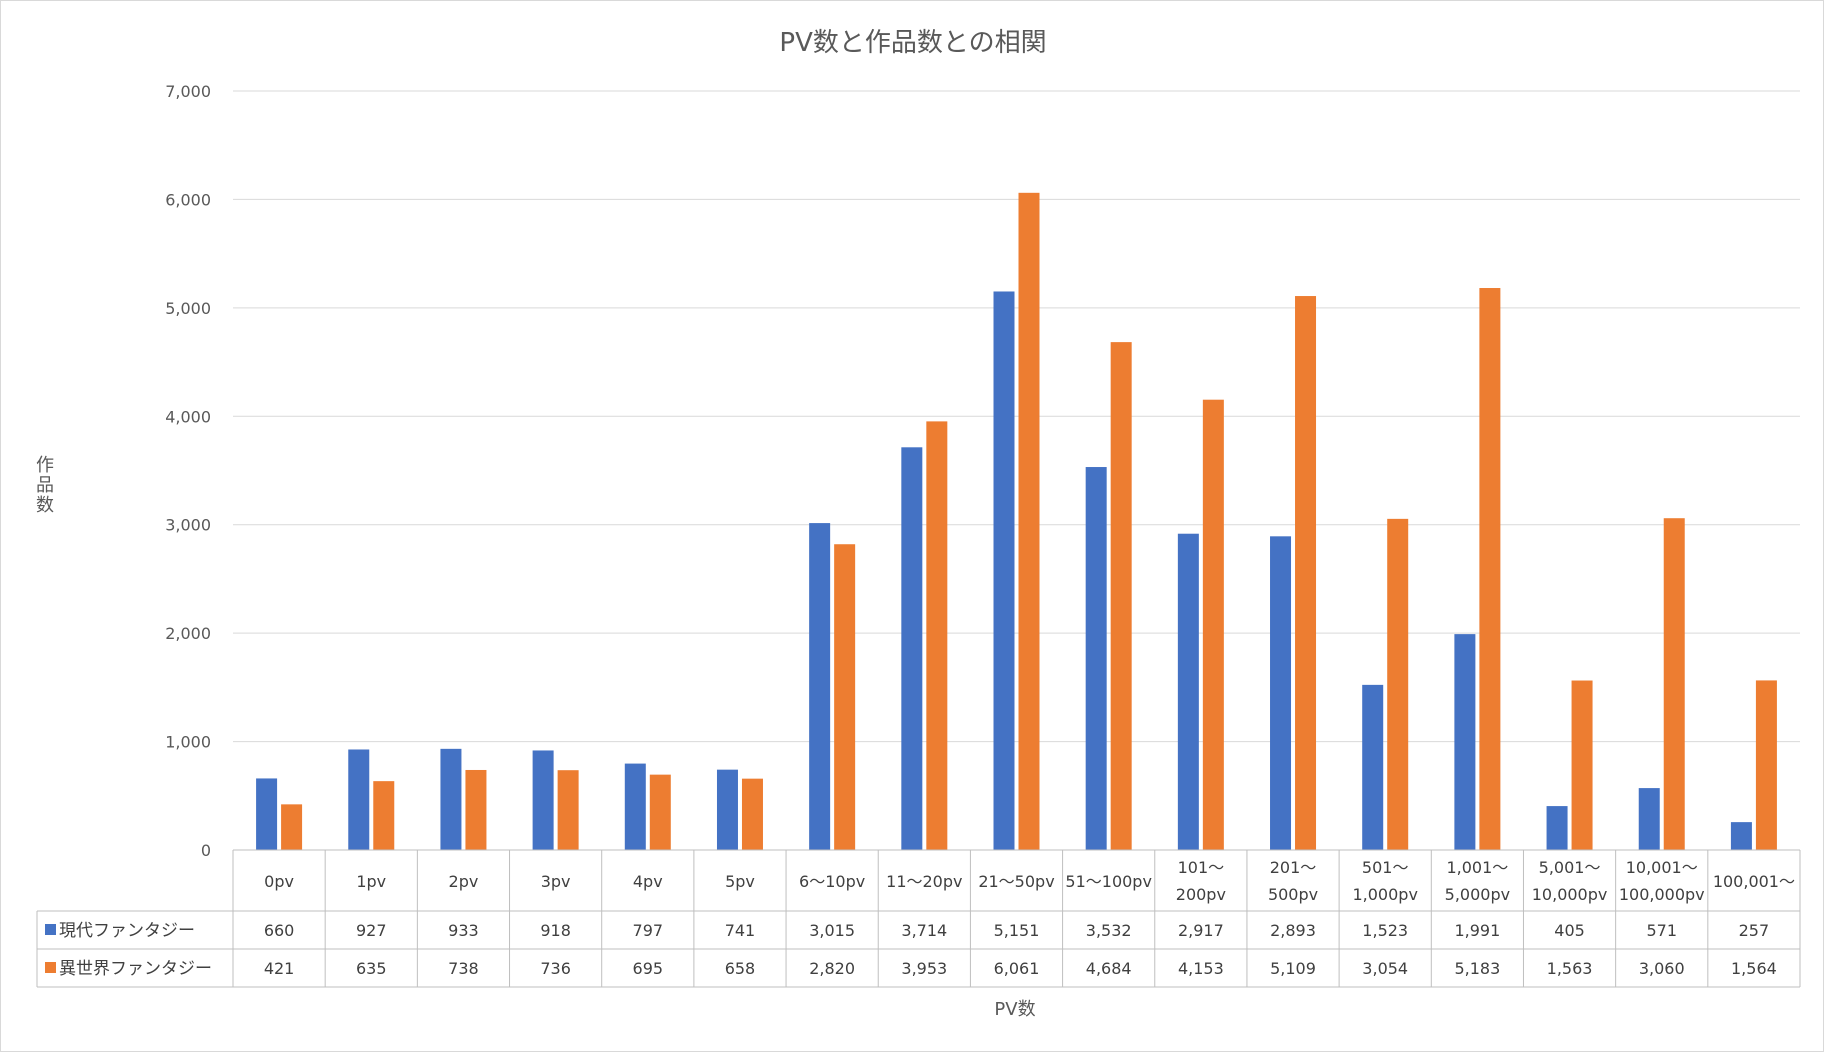  Describe the element at coordinates (924, 881) in the screenshot. I see `x-tick-label: 11～20pv` at that location.